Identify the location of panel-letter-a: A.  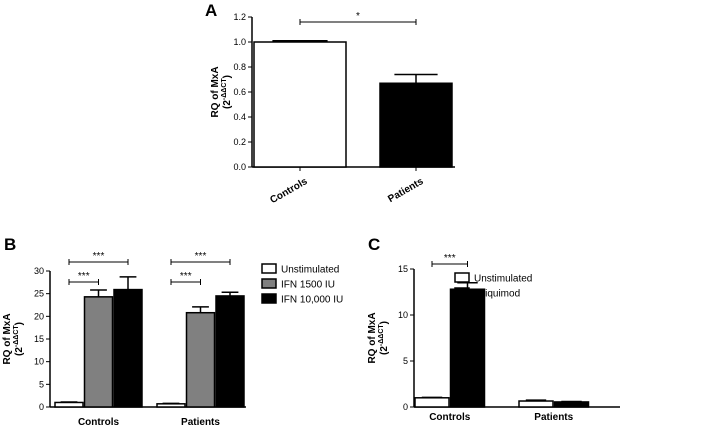
(211, 10).